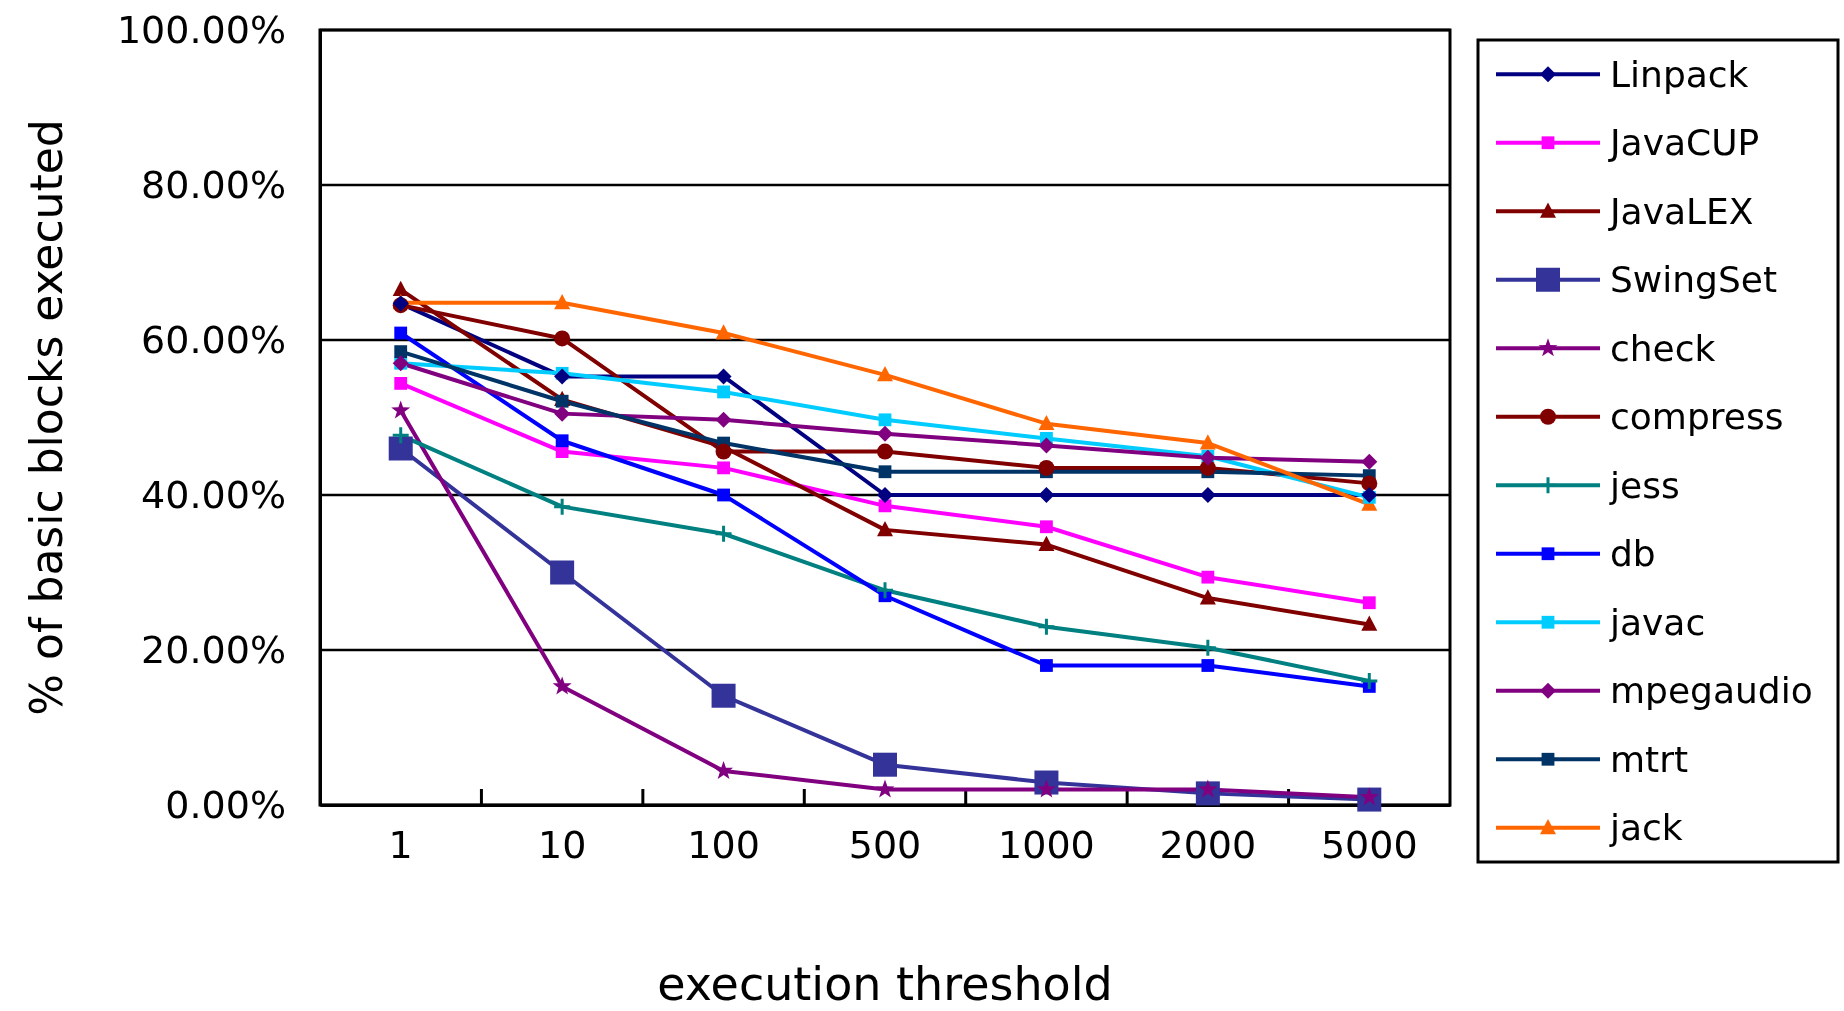 The image size is (1844, 1011). I want to click on x-tick-label: 10, so click(562, 844).